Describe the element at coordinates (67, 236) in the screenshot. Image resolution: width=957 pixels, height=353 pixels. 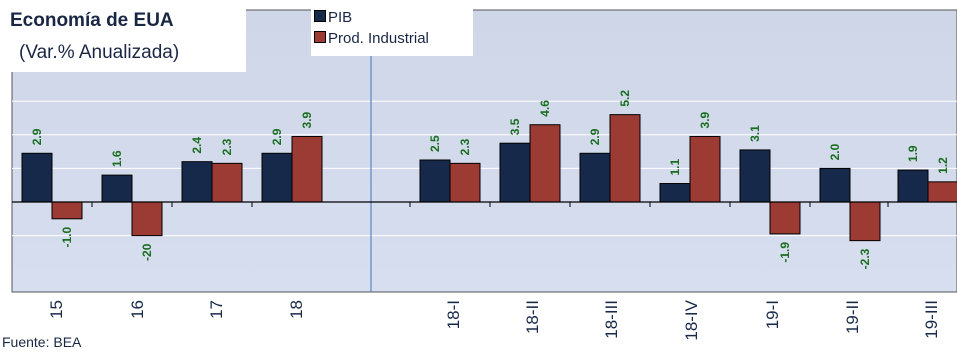
I see `data-label-prod-15: -1.0` at that location.